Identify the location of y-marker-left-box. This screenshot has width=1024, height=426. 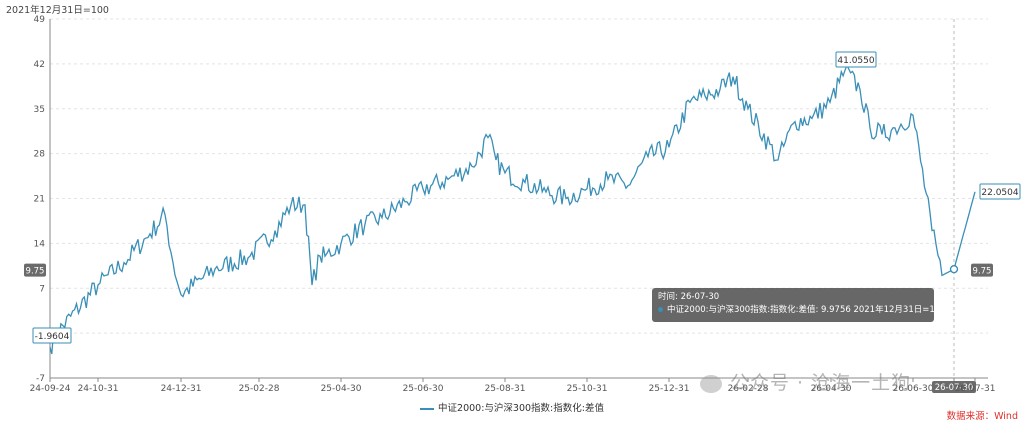
(35, 270).